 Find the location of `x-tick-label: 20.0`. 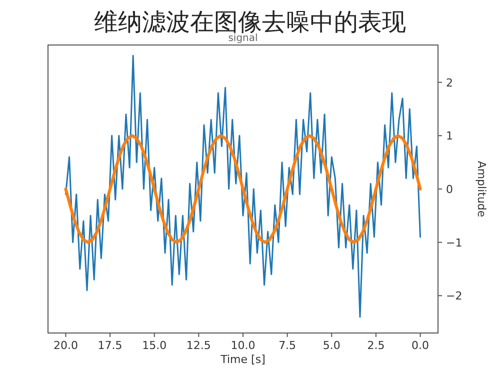

x-tick-label: 20.0 is located at coordinates (65, 345).